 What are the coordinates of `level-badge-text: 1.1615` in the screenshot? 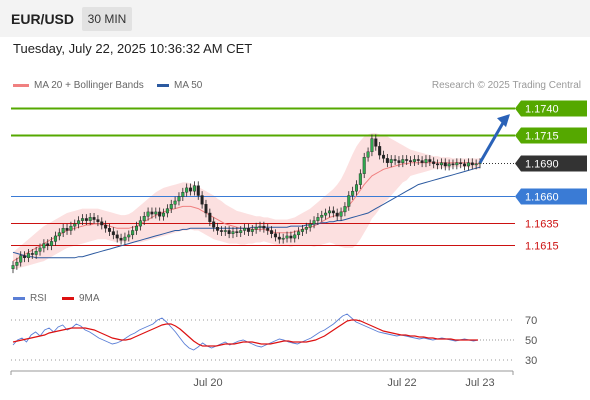 It's located at (542, 247).